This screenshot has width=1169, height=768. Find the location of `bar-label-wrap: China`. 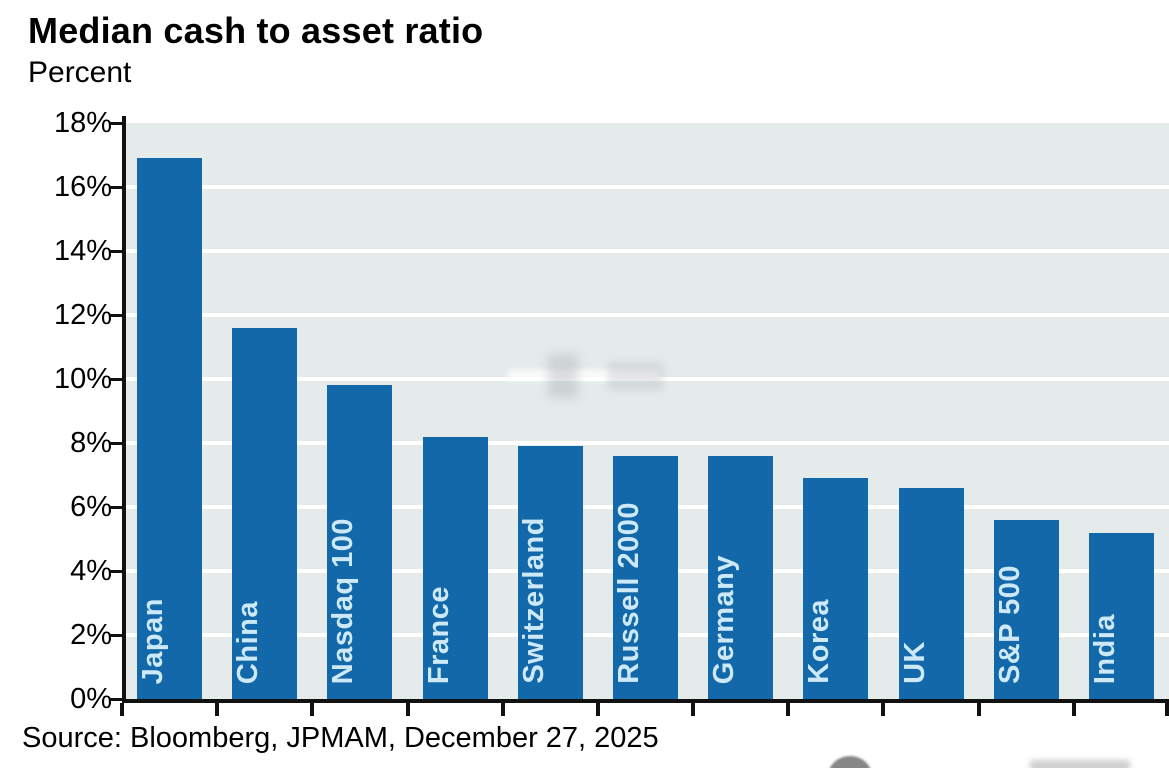

bar-label-wrap: China is located at coordinates (264, 645).